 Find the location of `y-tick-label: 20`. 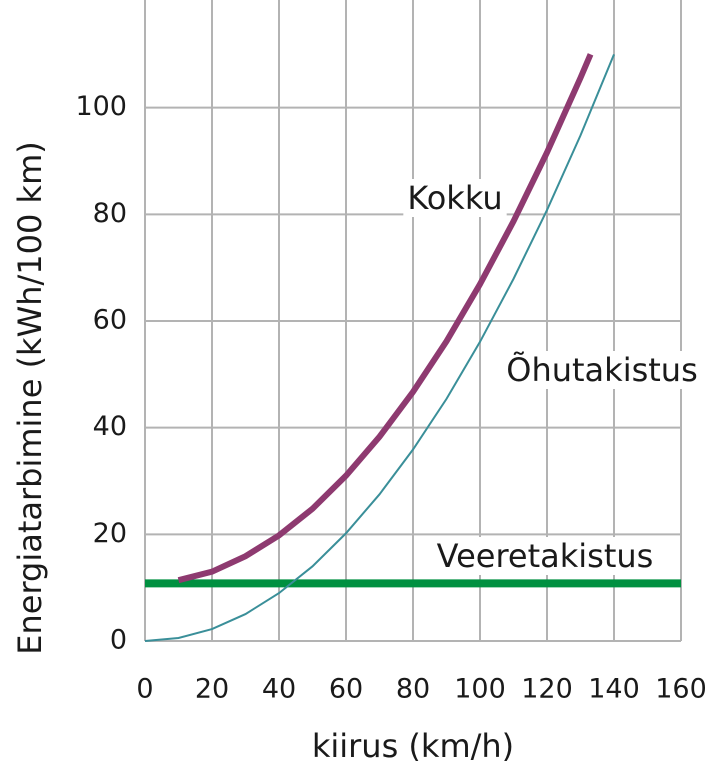

y-tick-label: 20 is located at coordinates (110, 533).